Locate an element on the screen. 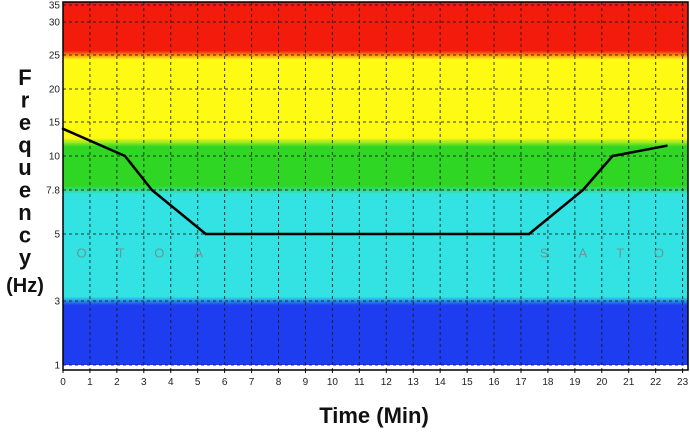 This screenshot has height=435, width=690. x-tick-label: 14 is located at coordinates (441, 382).